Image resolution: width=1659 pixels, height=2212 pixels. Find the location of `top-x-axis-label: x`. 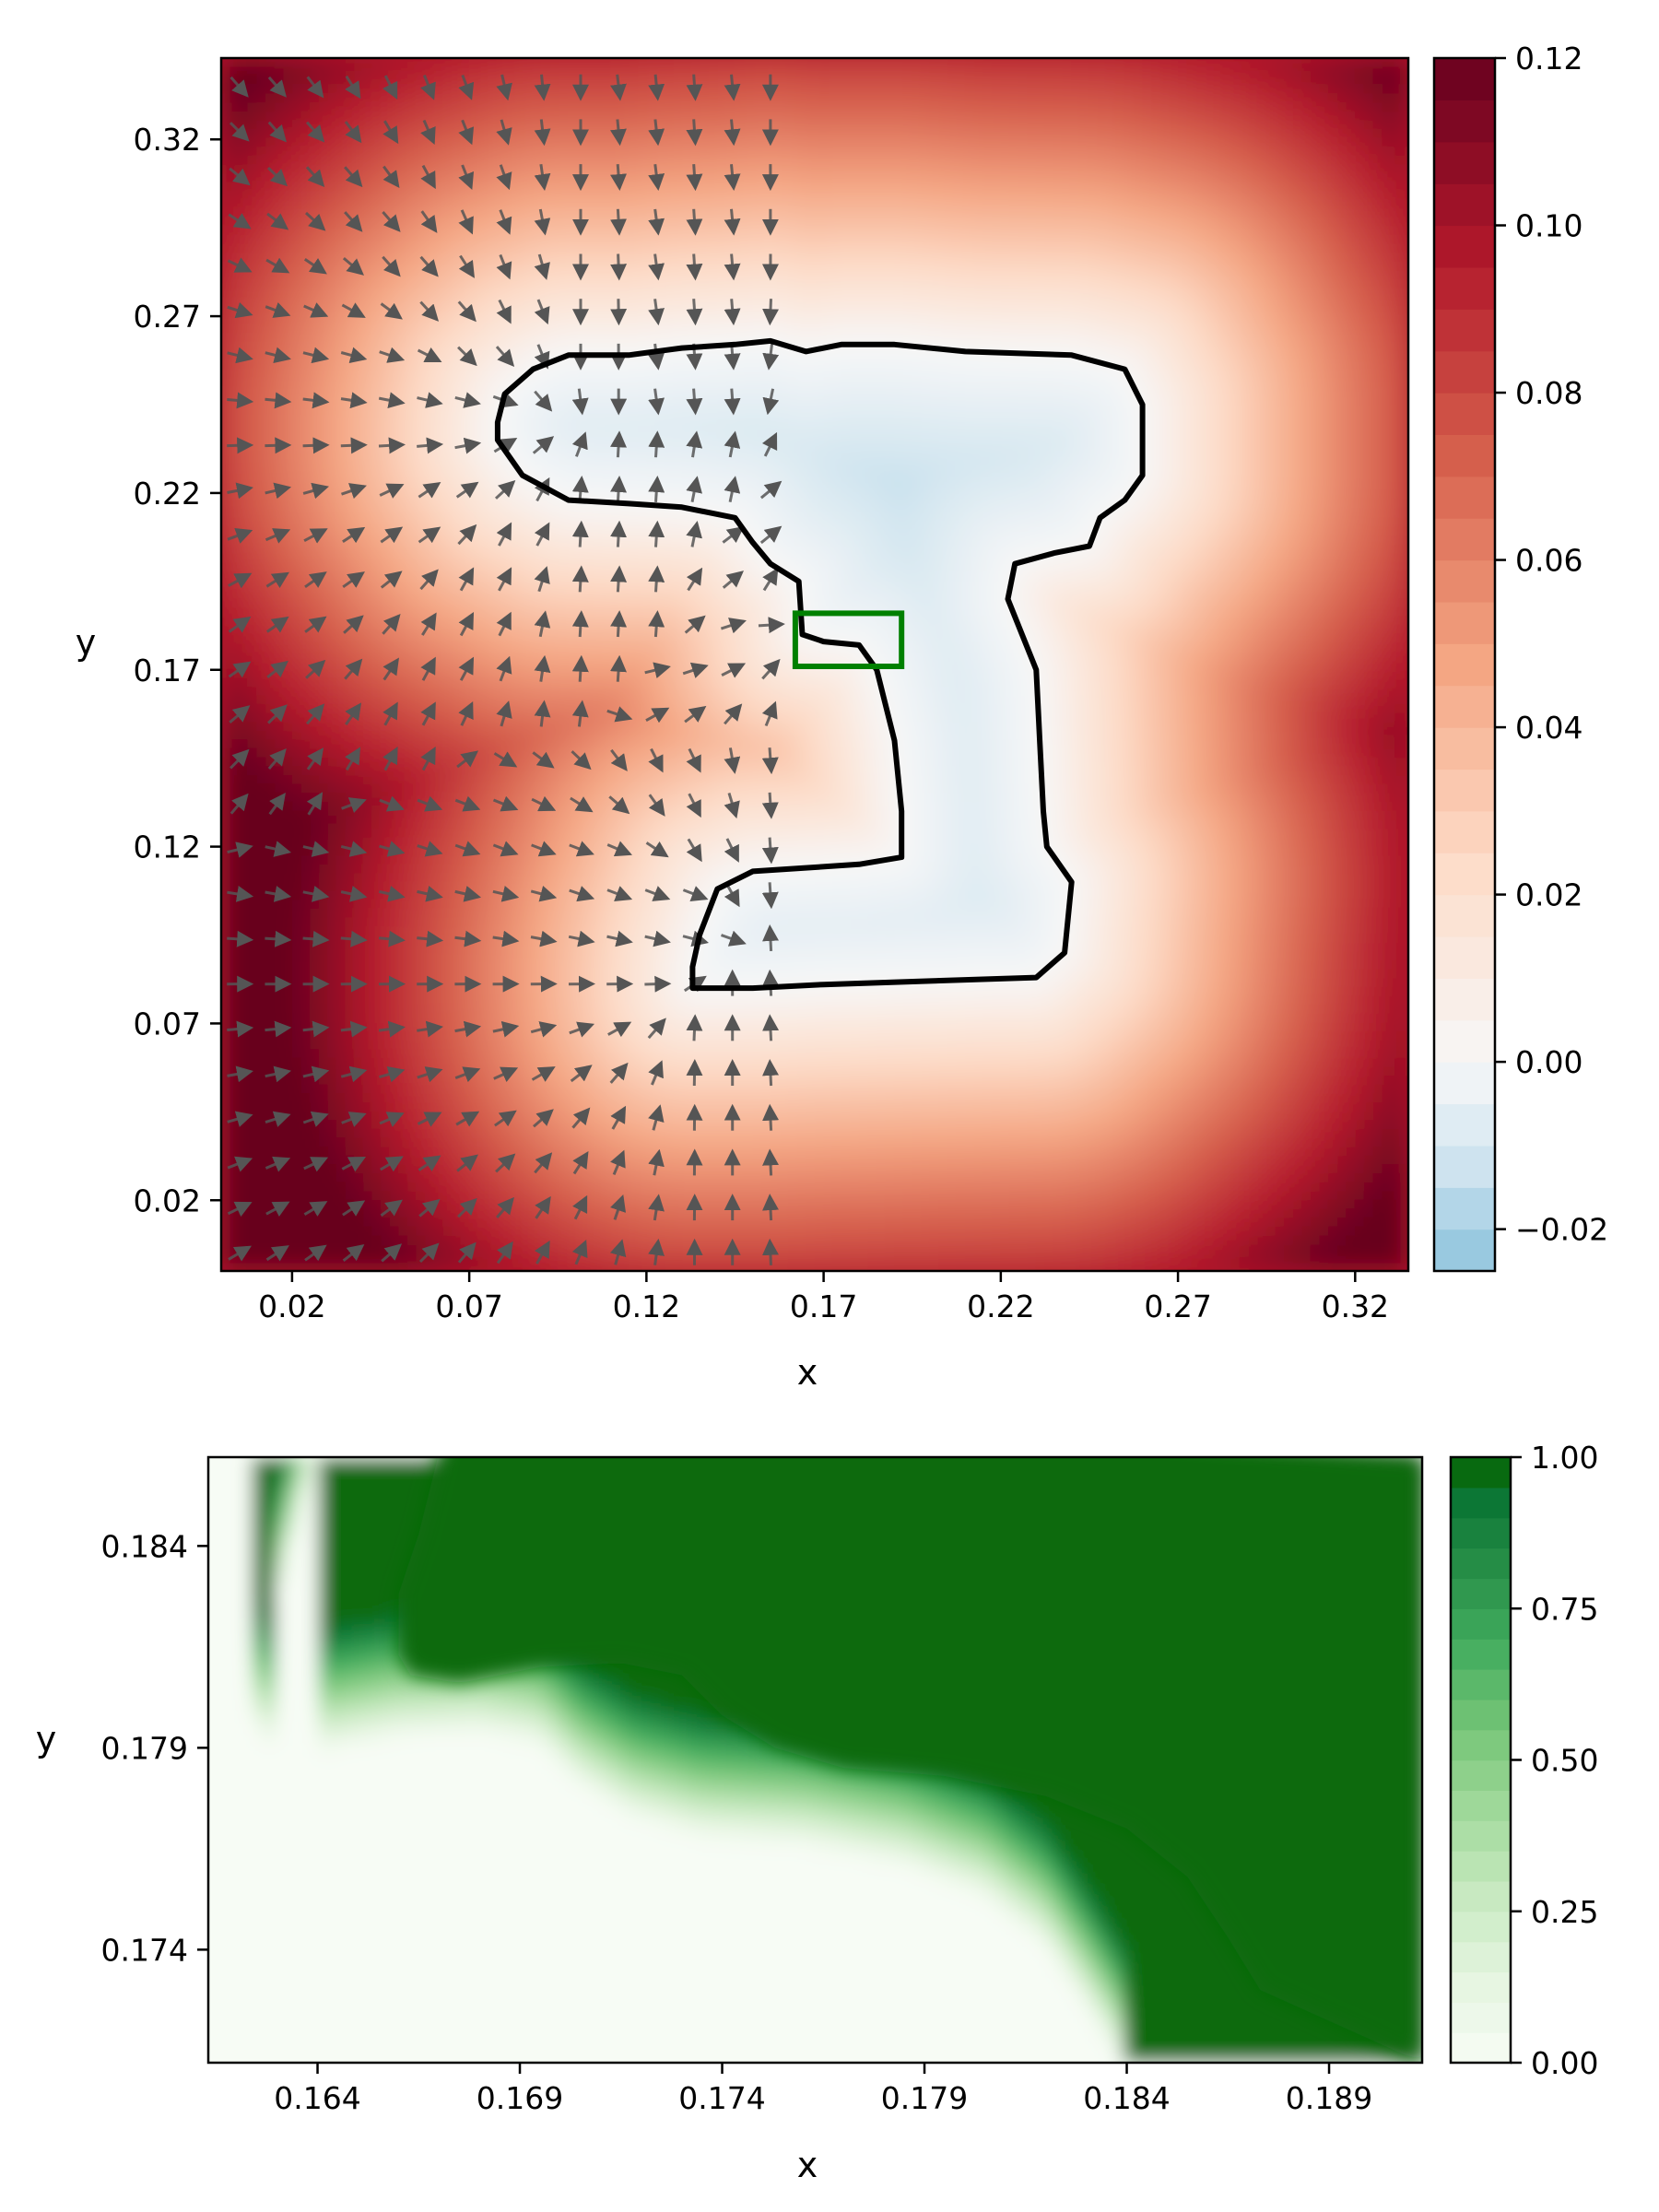

top-x-axis-label: x is located at coordinates (807, 1372).